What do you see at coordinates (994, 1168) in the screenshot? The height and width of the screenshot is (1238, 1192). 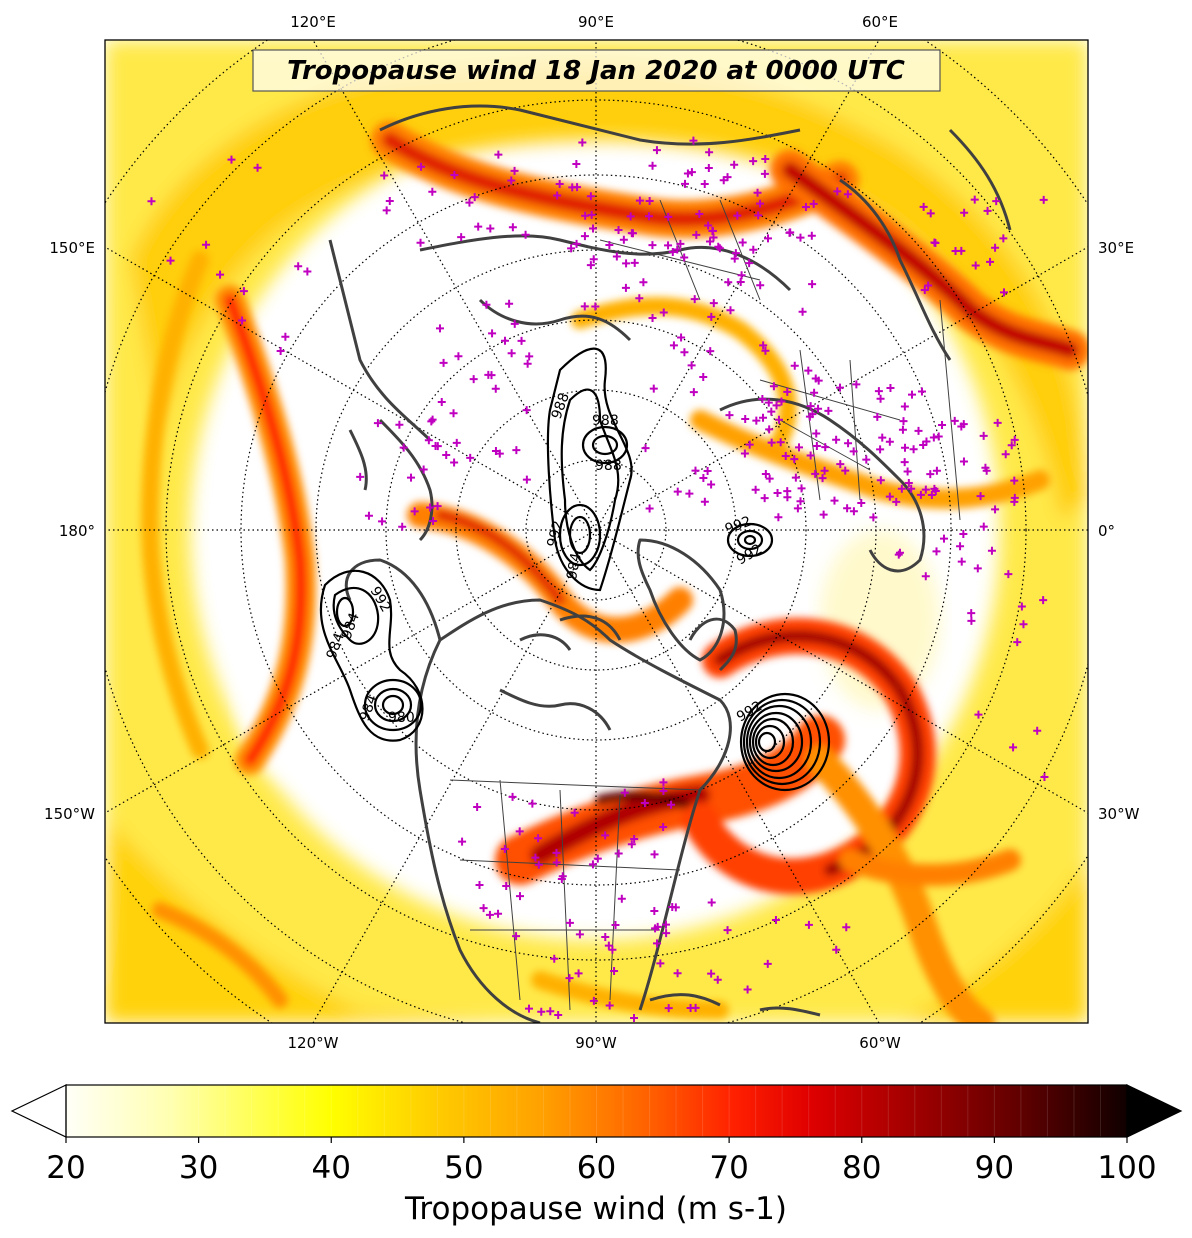 I see `colorbar-tick-label: 90` at bounding box center [994, 1168].